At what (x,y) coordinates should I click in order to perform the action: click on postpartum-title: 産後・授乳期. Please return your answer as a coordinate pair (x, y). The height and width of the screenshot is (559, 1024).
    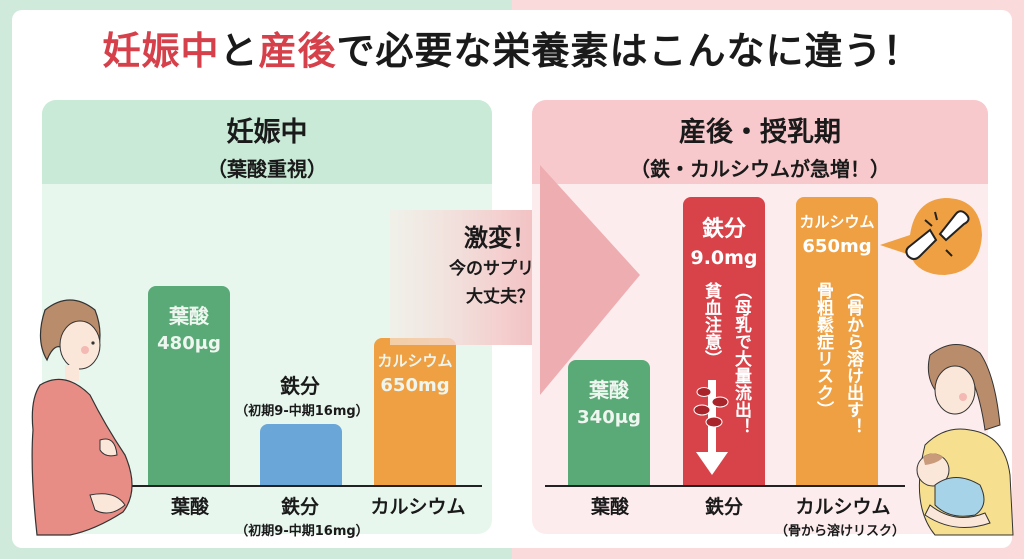
    Looking at the image, I should click on (760, 132).